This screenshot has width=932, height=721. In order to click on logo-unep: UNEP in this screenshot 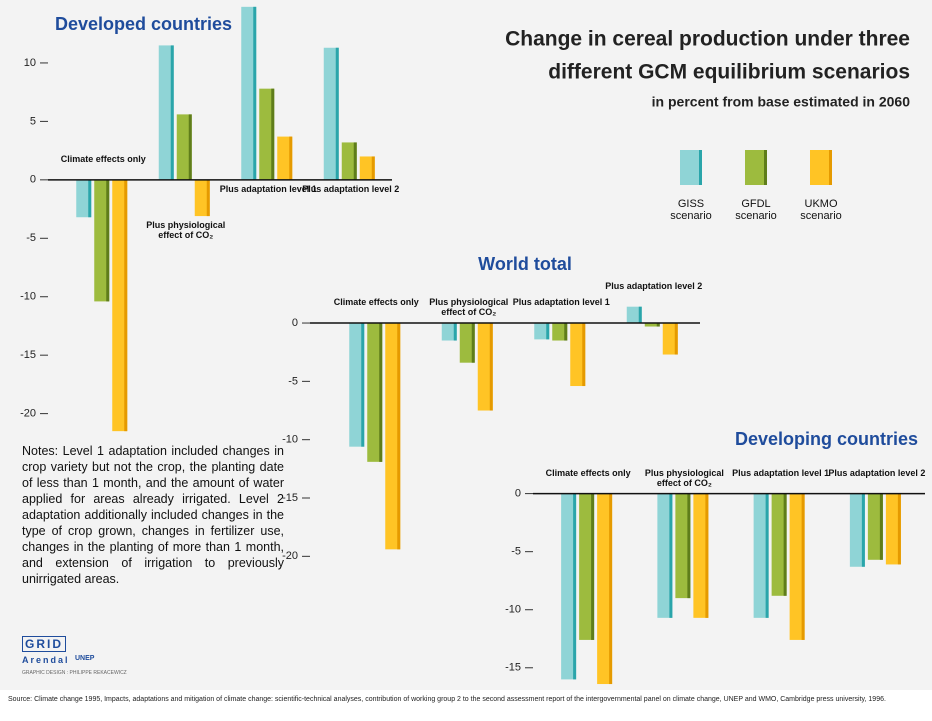, I will do `click(85, 658)`.